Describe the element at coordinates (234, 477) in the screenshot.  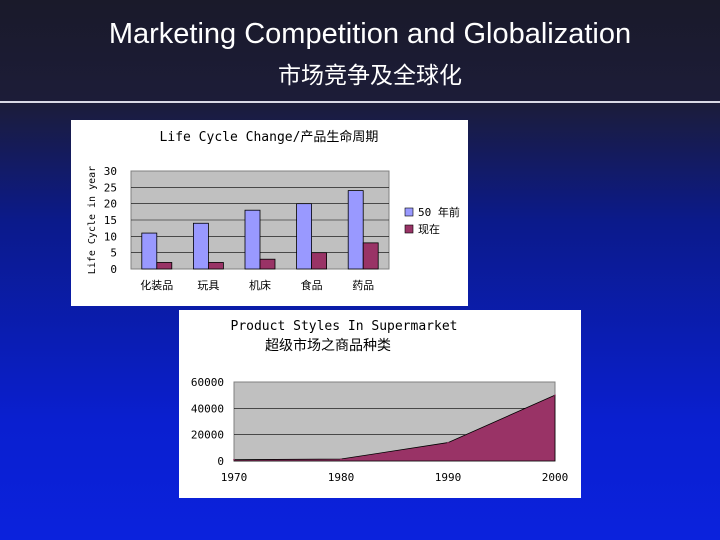
I see `x-tick-label: 1970` at that location.